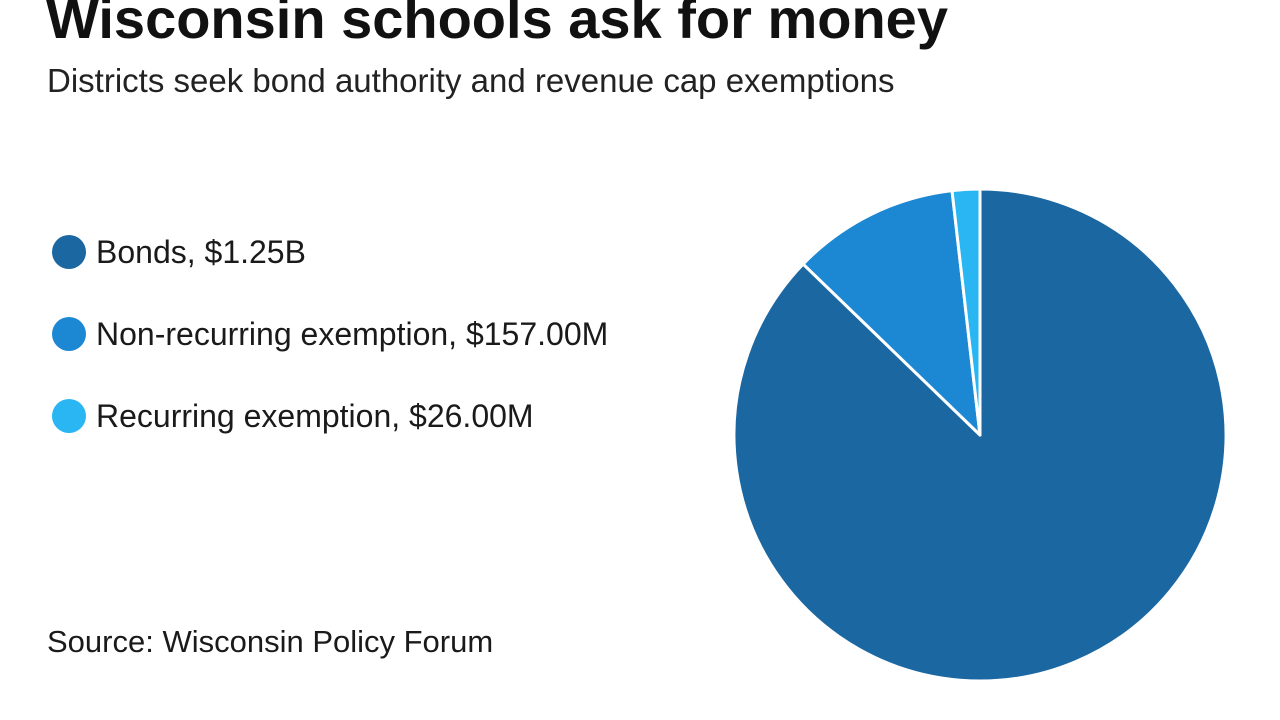 This screenshot has width=1280, height=720. I want to click on chart-title: Wisconsin schools ask for money, so click(497, 25).